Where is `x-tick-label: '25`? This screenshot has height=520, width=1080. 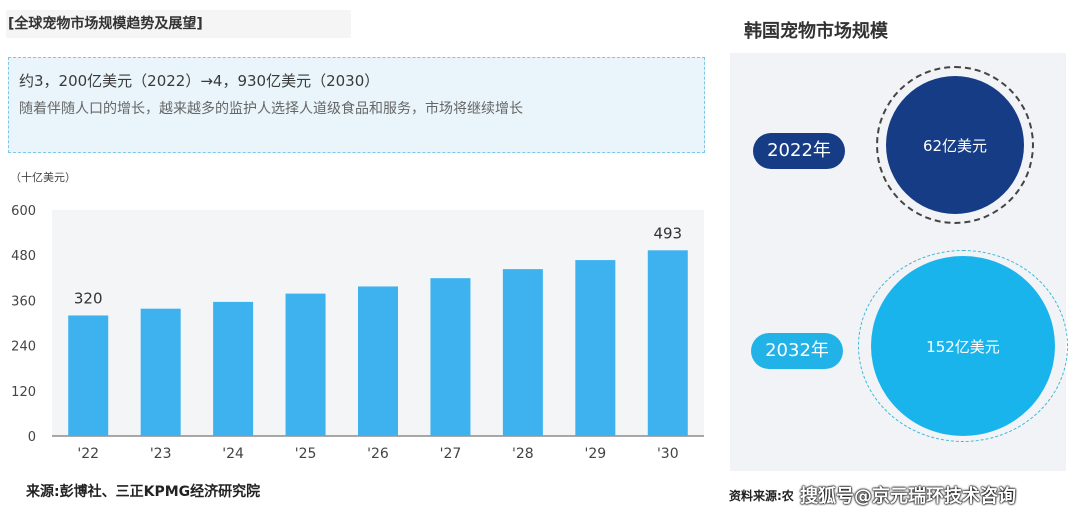 x-tick-label: '25 is located at coordinates (306, 454).